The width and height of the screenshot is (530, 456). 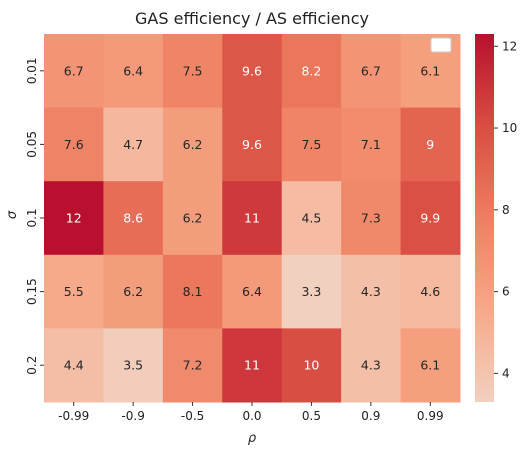 I want to click on x-tick-label: 0.9, so click(x=370, y=416).